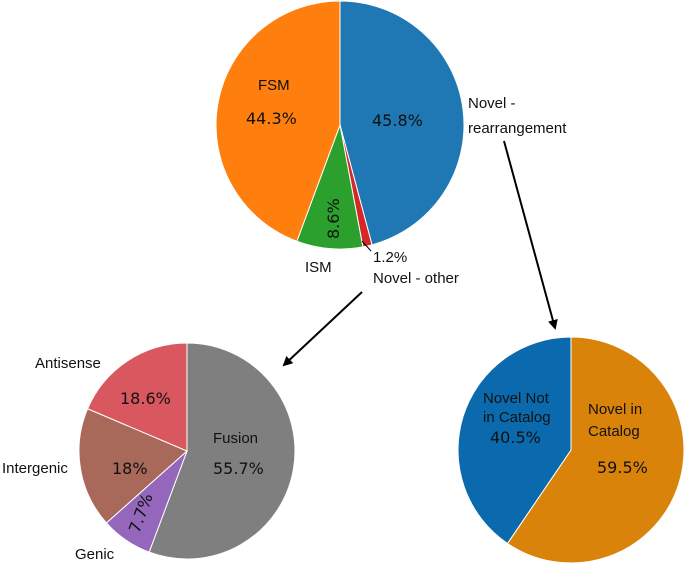 Image resolution: width=685 pixels, height=566 pixels. Describe the element at coordinates (95, 554) in the screenshot. I see `label-genic: Genic` at that location.